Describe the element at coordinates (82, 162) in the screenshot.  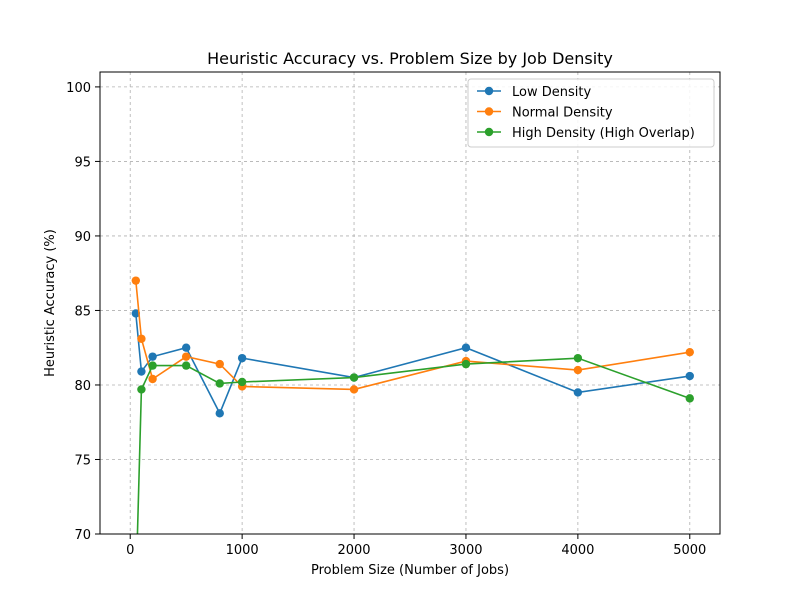
I see `y-tick-label: 95` at that location.